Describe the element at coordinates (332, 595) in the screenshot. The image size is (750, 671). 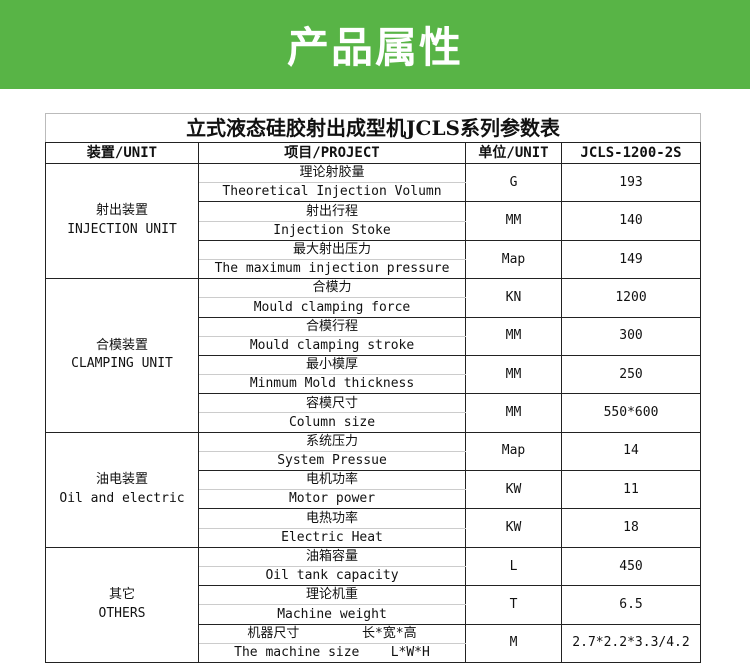
I see `item-name-cn: 理论机重` at that location.